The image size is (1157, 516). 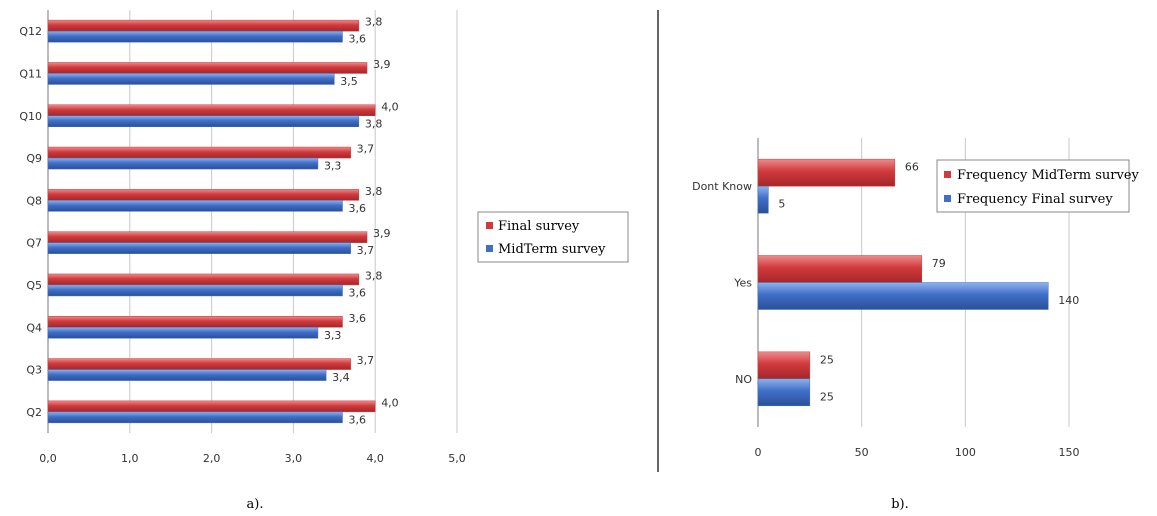 What do you see at coordinates (781, 204) in the screenshot?
I see `b-data-label: 5` at bounding box center [781, 204].